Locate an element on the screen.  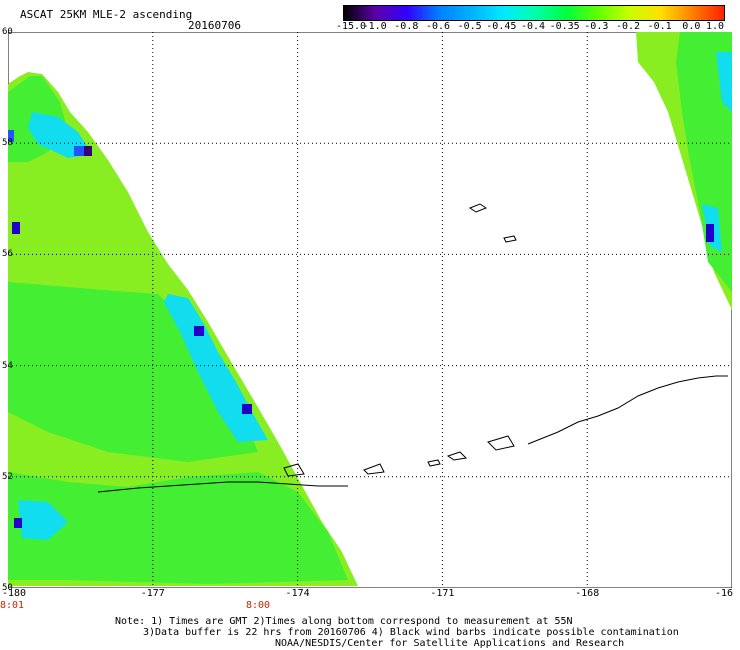
longitude-label: -174 is located at coordinates (297, 593).